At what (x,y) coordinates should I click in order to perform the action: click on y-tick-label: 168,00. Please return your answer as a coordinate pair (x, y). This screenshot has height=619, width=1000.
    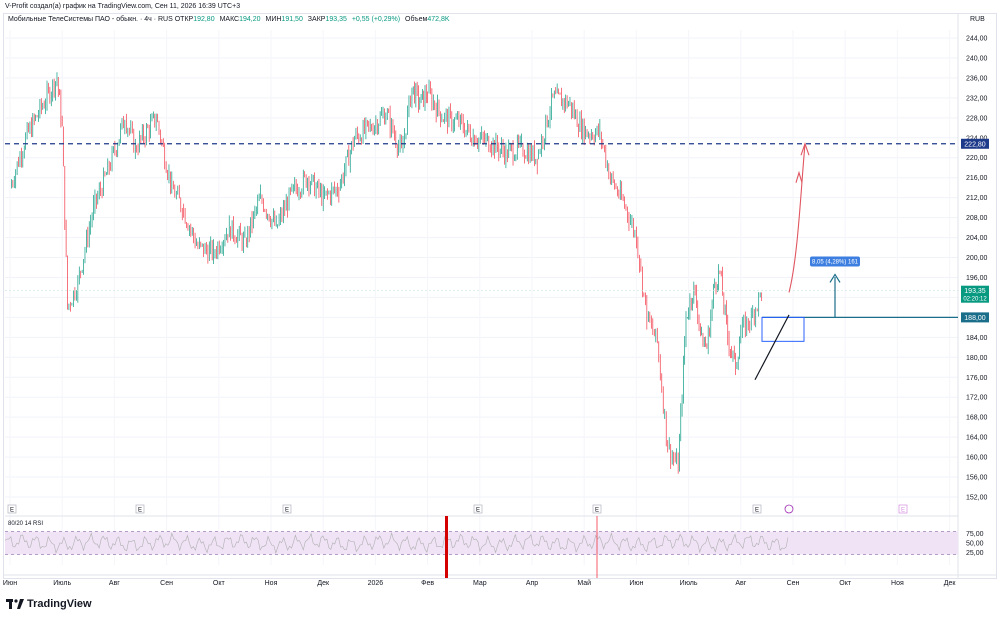
    Looking at the image, I should click on (977, 418).